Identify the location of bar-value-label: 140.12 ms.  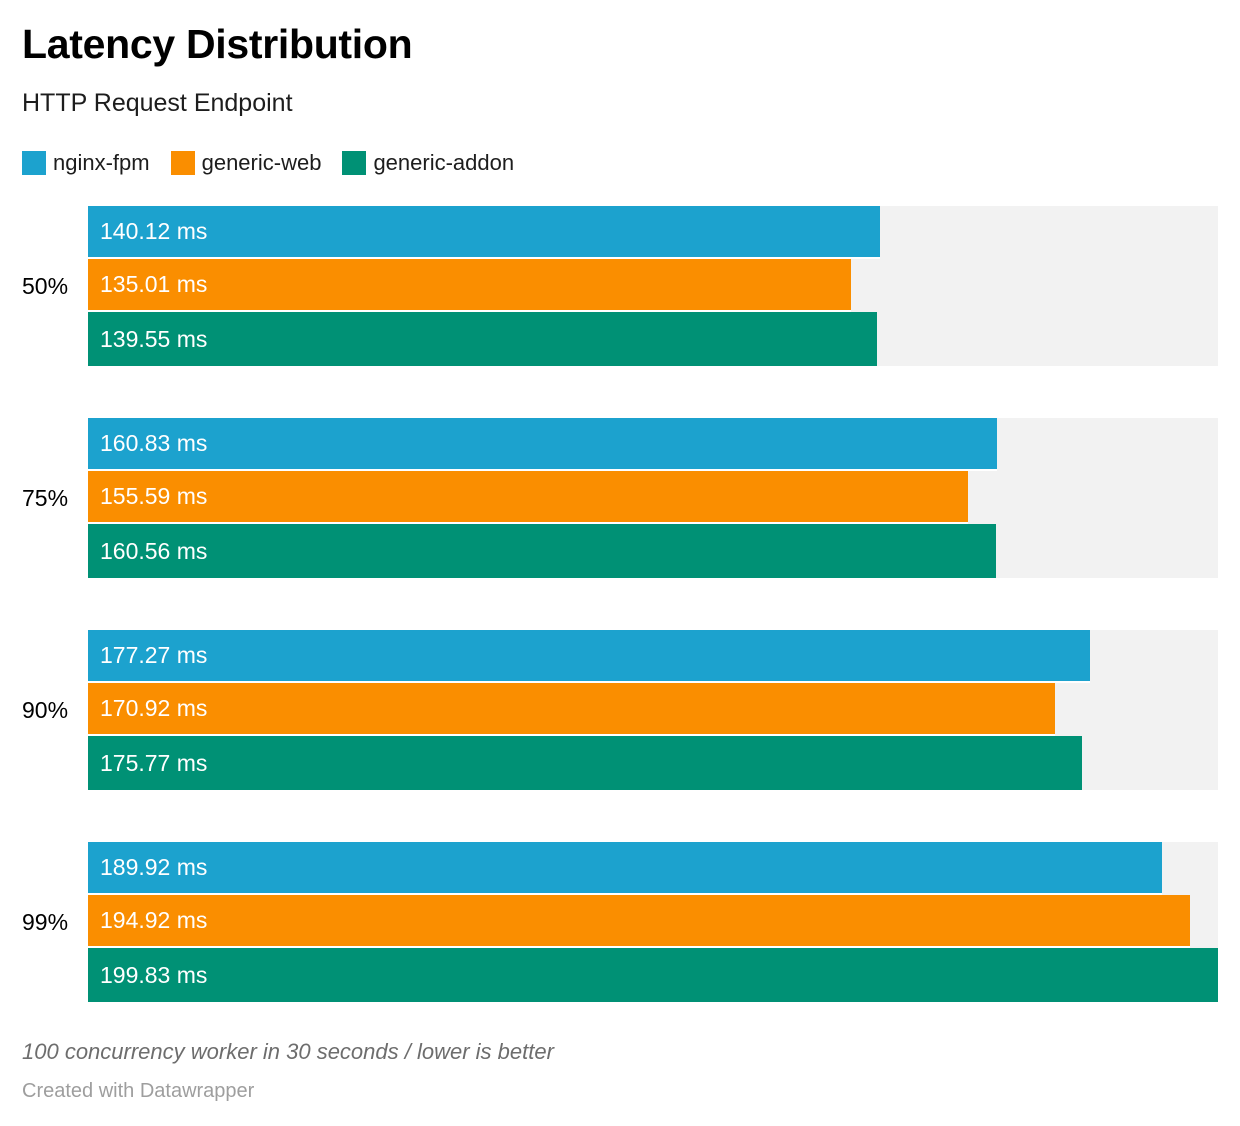
(154, 231).